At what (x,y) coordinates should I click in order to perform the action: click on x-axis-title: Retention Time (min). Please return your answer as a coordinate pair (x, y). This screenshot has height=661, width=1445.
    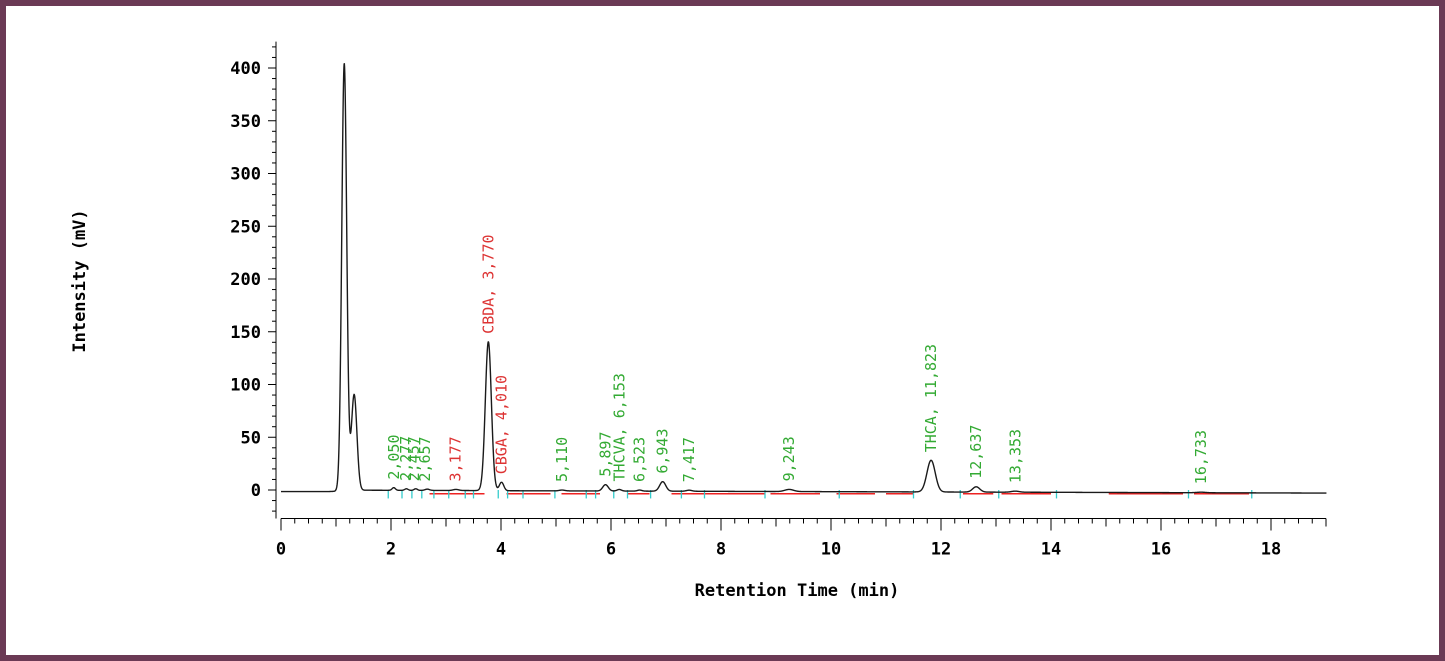
    Looking at the image, I should click on (797, 591).